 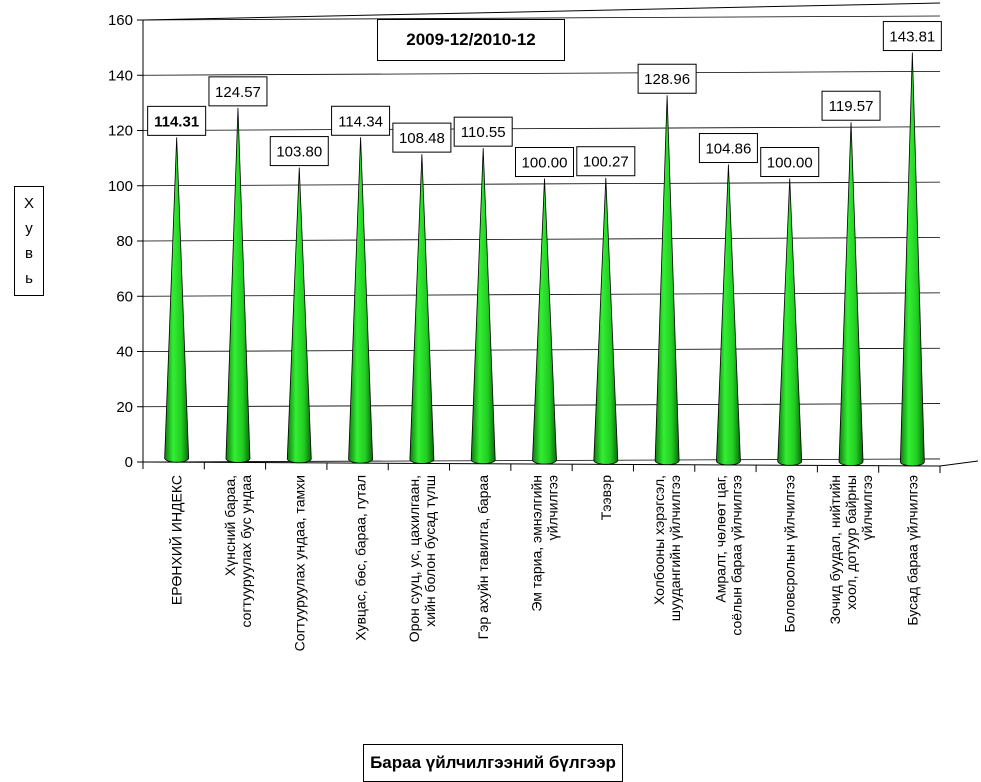 I want to click on data-label-text: 108.48, so click(x=422, y=138).